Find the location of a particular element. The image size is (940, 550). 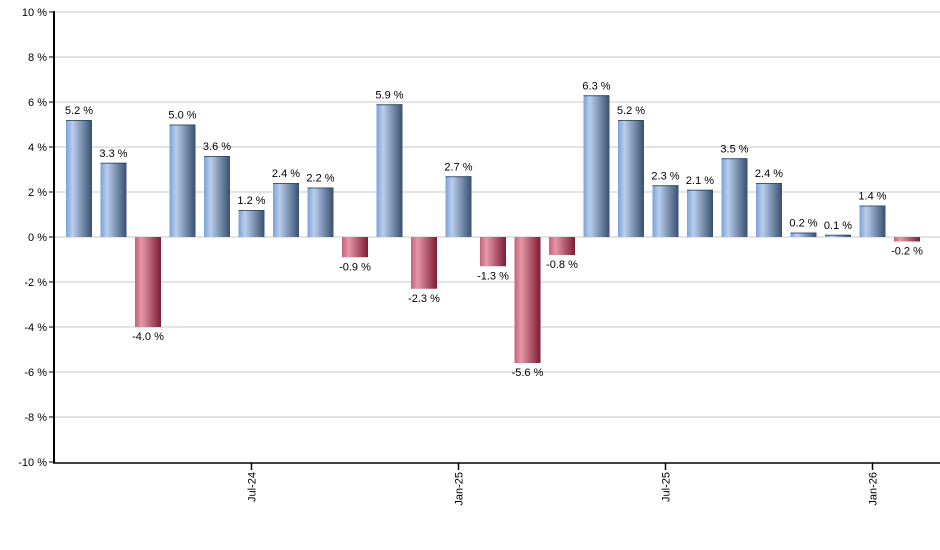

y-axis-tick-label: 0 % is located at coordinates (37, 238).